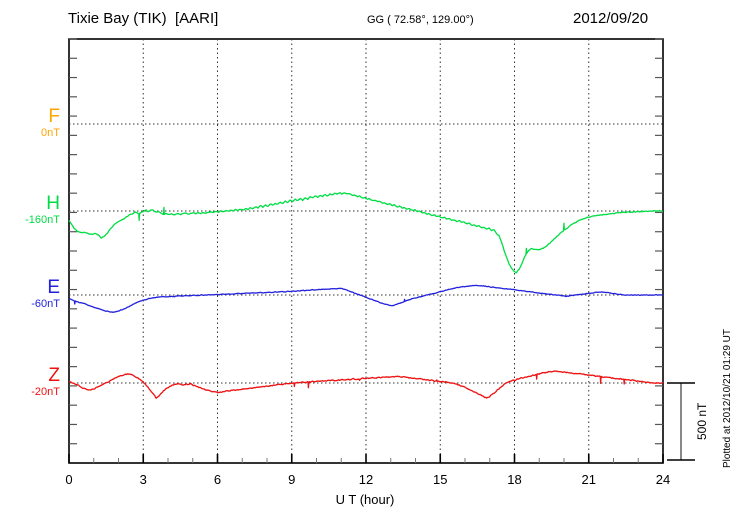  Describe the element at coordinates (30, 123) in the screenshot. I see `component-label-f: F 0nT` at that location.